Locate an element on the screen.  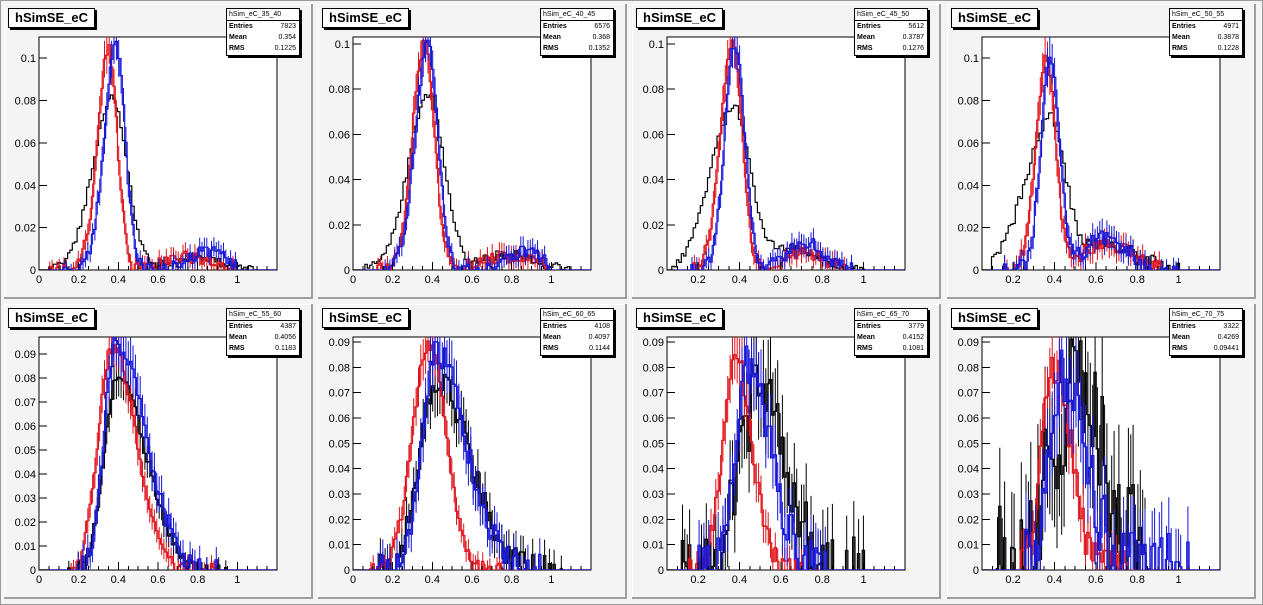
y-tick-label: 0.05 is located at coordinates (339, 444).